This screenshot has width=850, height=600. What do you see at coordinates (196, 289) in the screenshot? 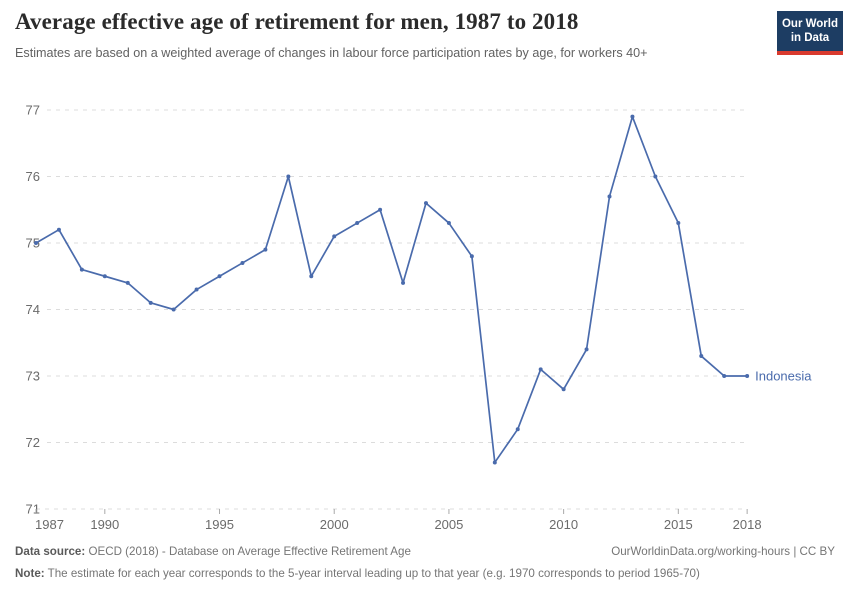
I see `data-point-1994` at bounding box center [196, 289].